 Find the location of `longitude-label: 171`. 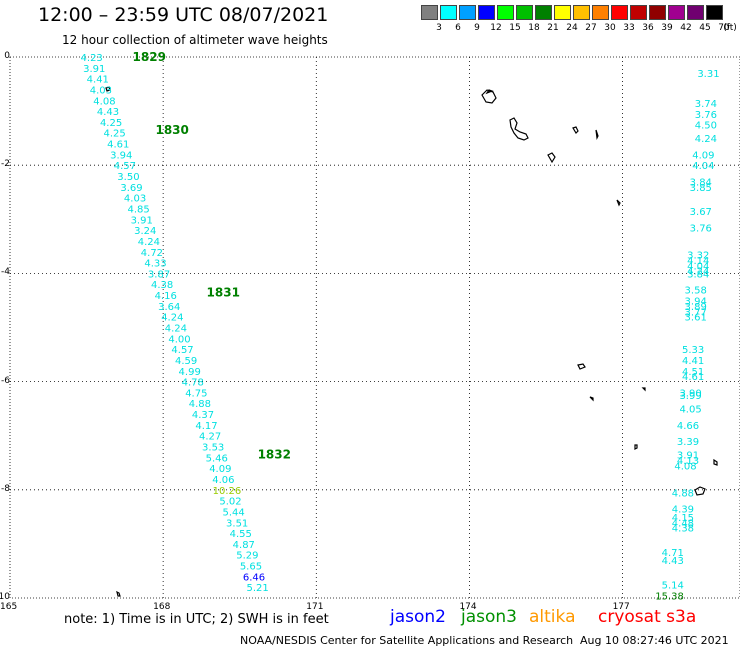

longitude-label: 171 is located at coordinates (315, 607).